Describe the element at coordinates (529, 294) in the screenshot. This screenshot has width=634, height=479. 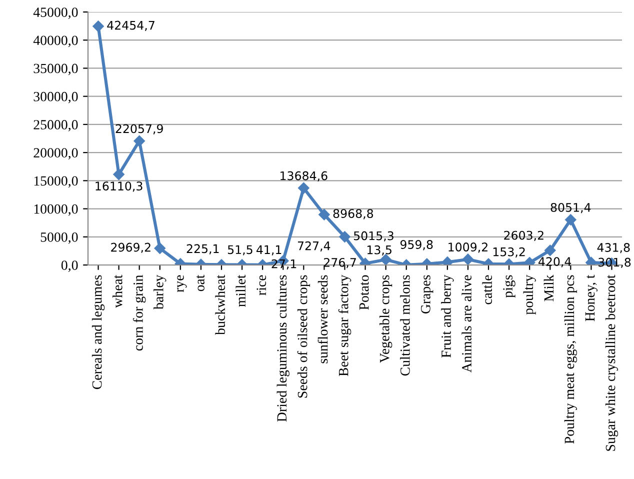
I see `x-tick-label: poultry` at that location.